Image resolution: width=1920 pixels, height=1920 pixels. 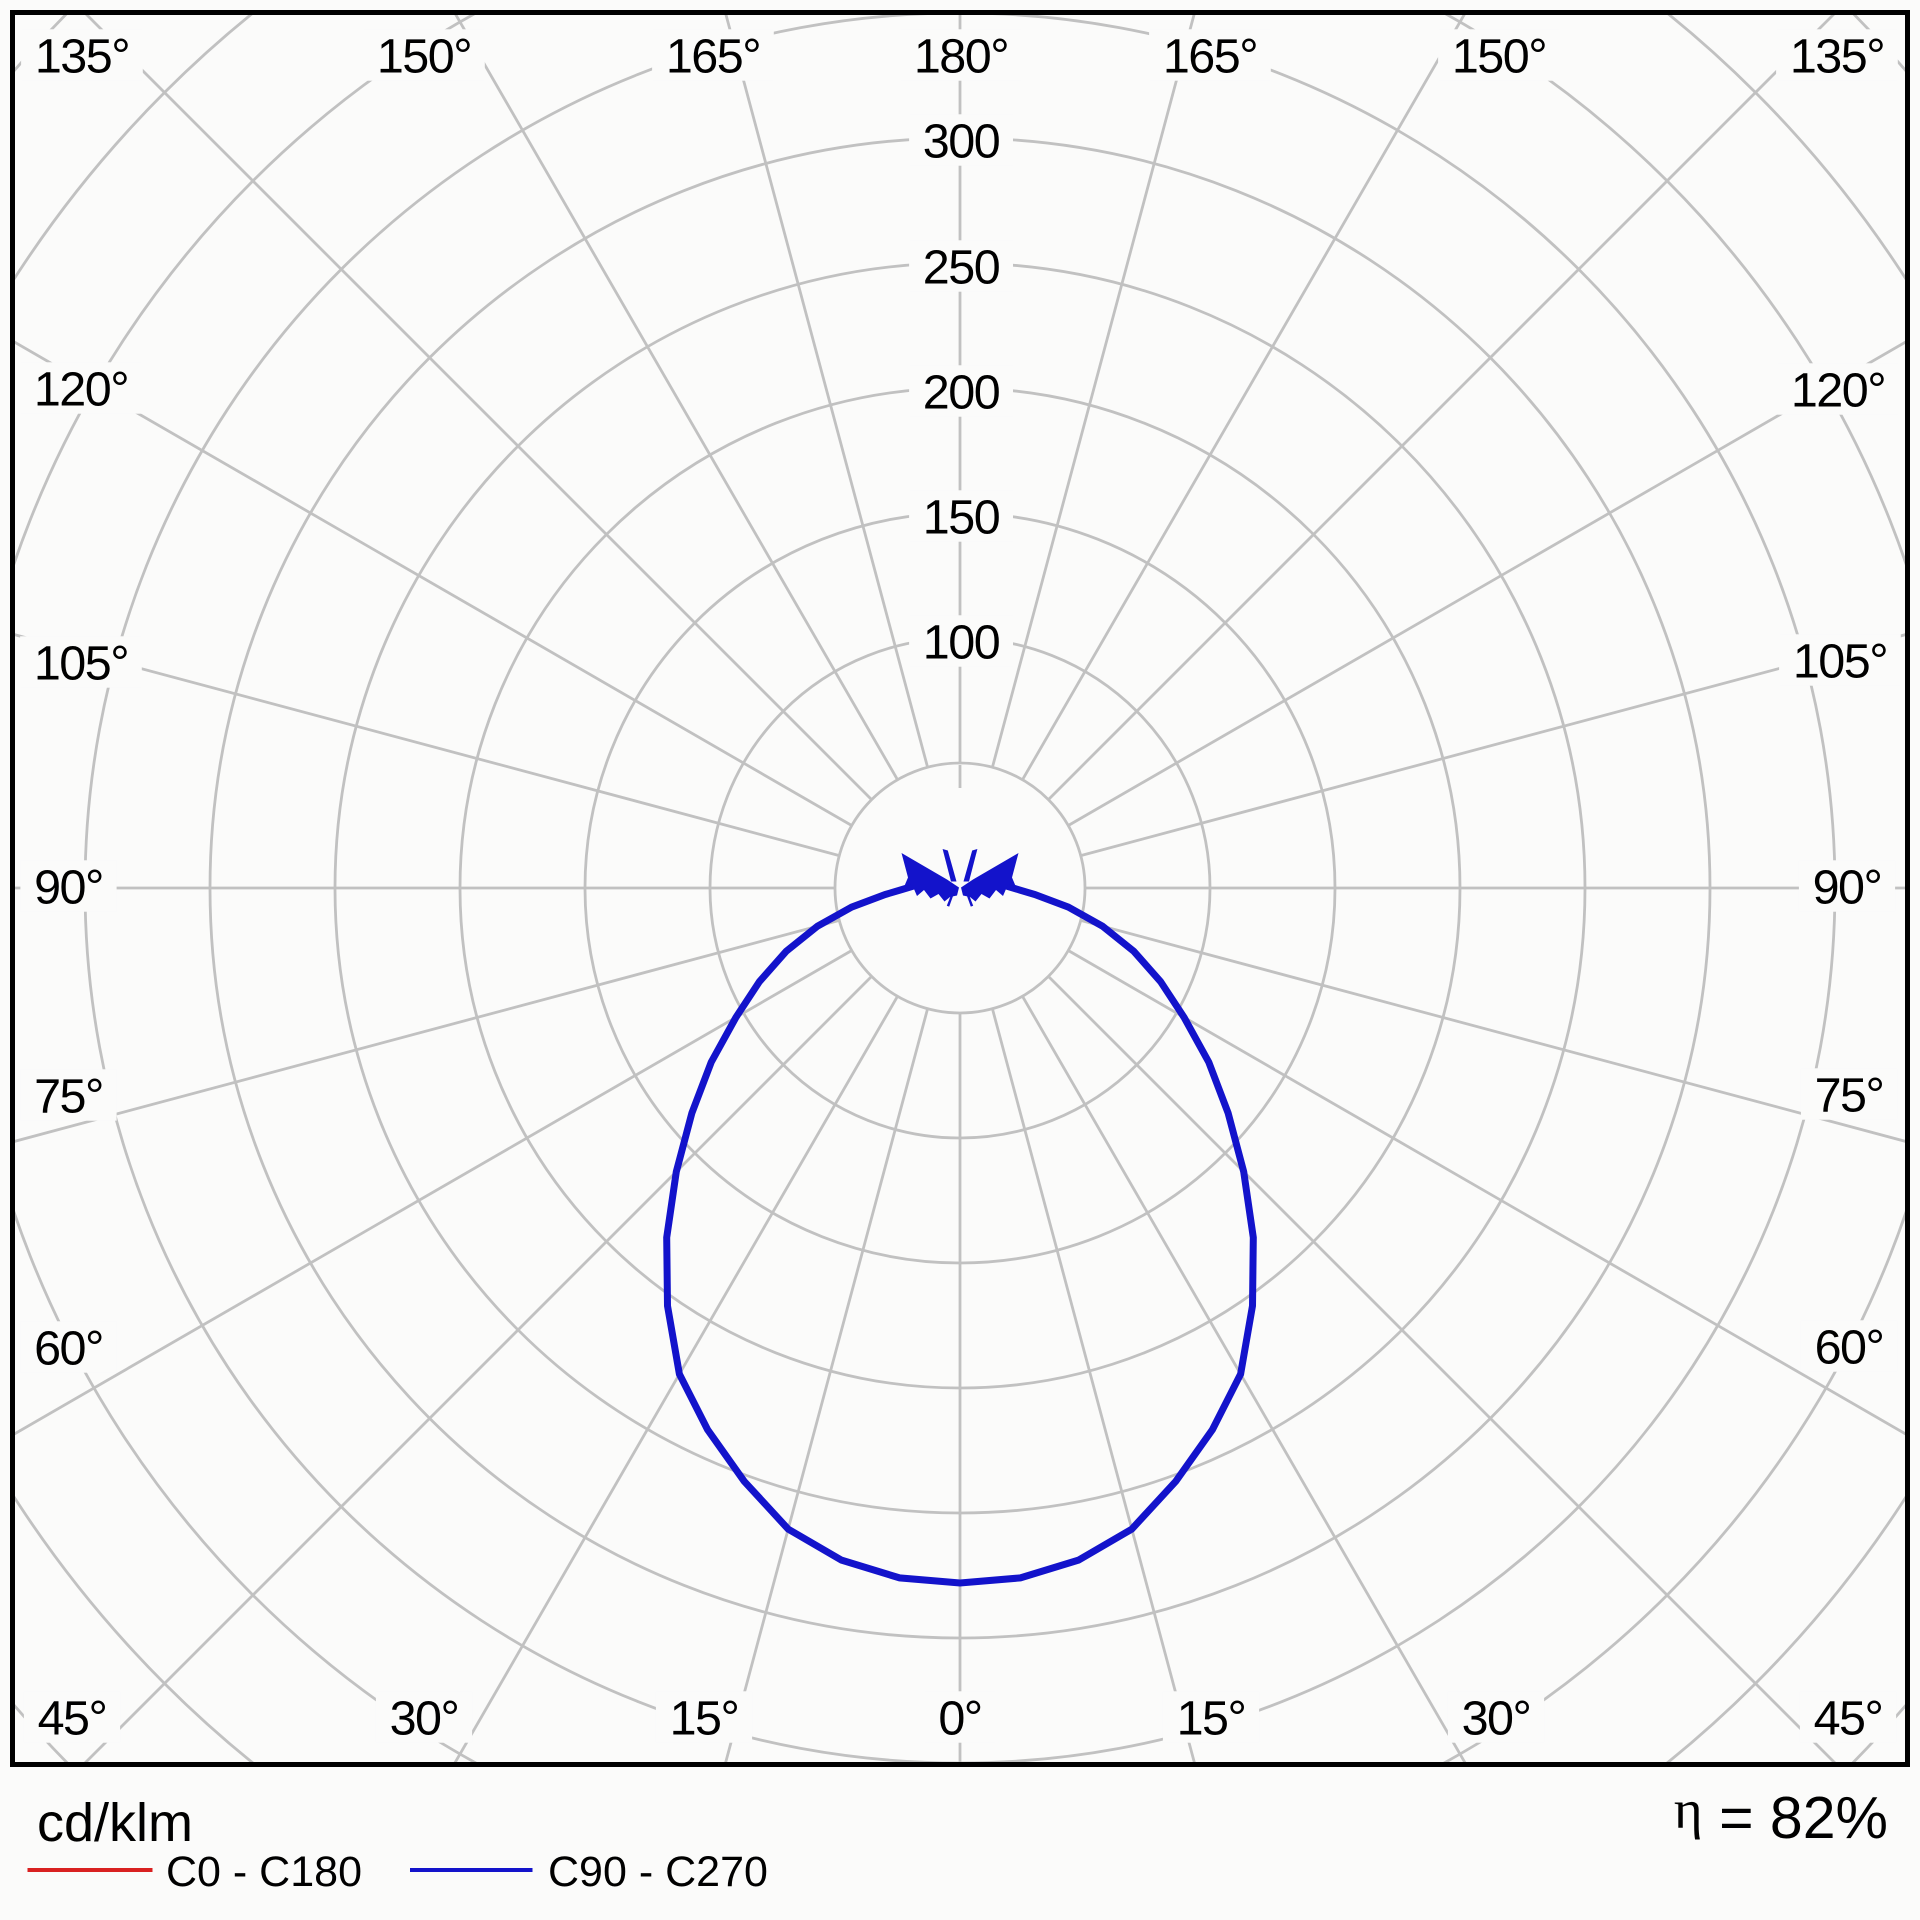 I want to click on svg-text: 180°, so click(x=961, y=57).